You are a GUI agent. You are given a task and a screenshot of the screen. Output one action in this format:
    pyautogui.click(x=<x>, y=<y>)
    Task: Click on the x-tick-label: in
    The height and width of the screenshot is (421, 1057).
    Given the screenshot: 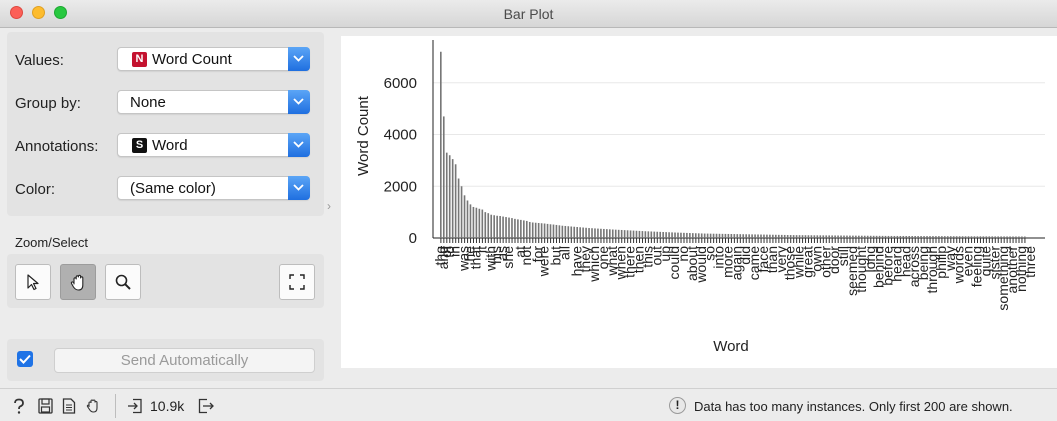 What is the action you would take?
    pyautogui.click(x=455, y=251)
    